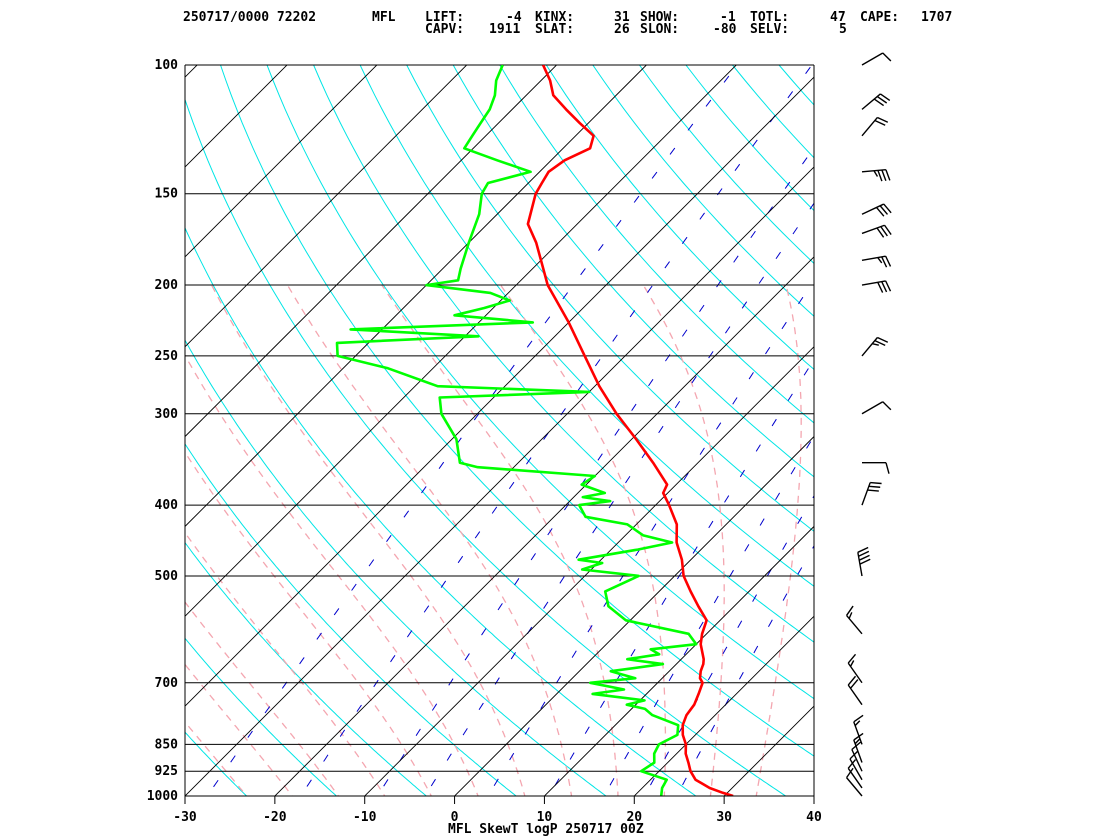 This screenshot has width=1120, height=840. Describe the element at coordinates (868, 424) in the screenshot. I see `wind-barbs` at that location.